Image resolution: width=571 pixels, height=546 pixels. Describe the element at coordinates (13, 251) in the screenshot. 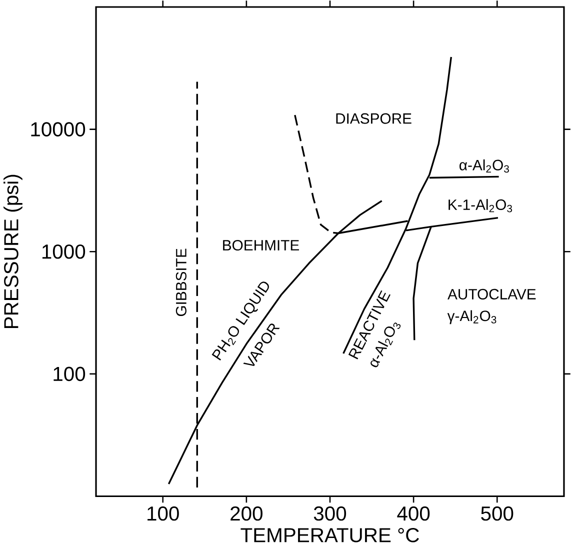

I see `y-axis-title: PRESSURE (psi)` at that location.